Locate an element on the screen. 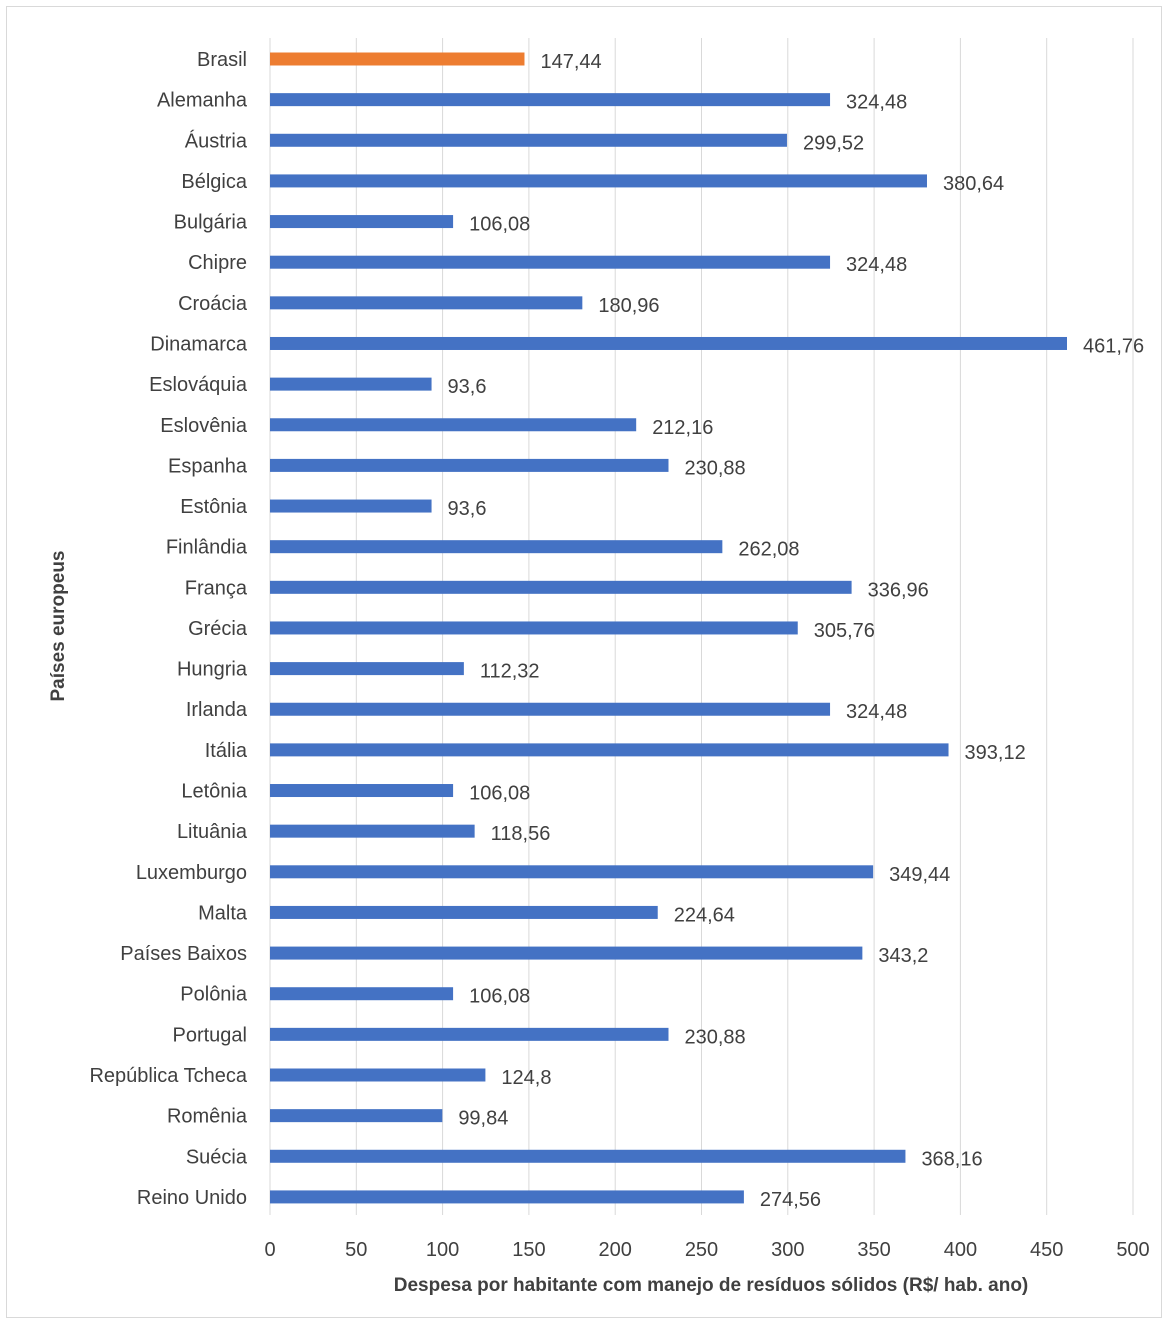 The image size is (1169, 1324). x-tick-label: 50 is located at coordinates (356, 1250).